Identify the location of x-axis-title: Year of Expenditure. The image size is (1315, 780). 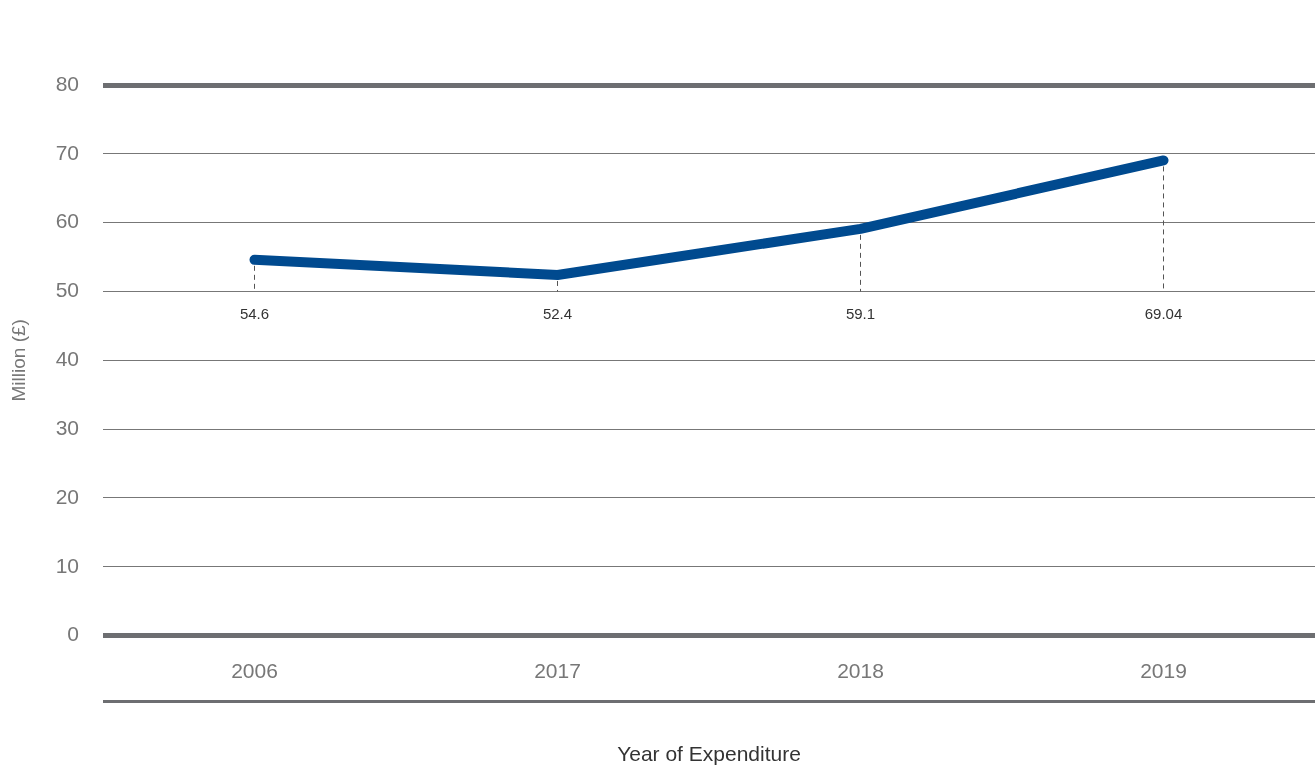
(709, 754).